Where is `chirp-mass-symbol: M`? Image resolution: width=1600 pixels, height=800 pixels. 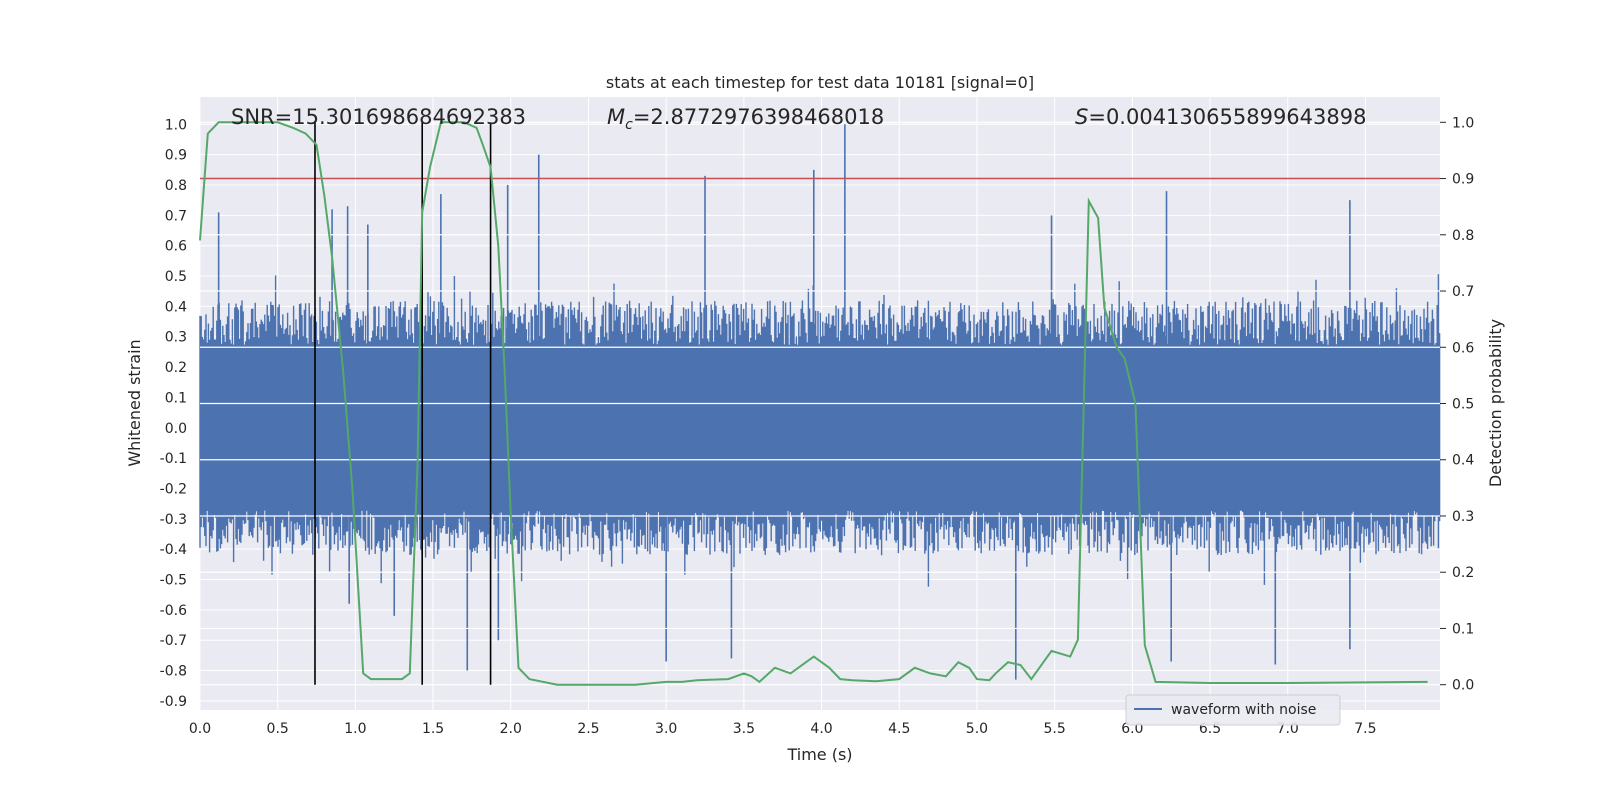 chirp-mass-symbol: M is located at coordinates (616, 117).